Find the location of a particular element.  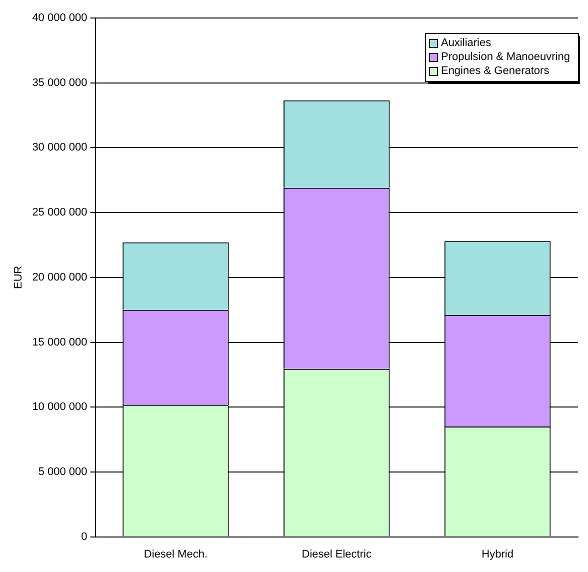

y-tick-label: 25 000 000 is located at coordinates (60, 212).